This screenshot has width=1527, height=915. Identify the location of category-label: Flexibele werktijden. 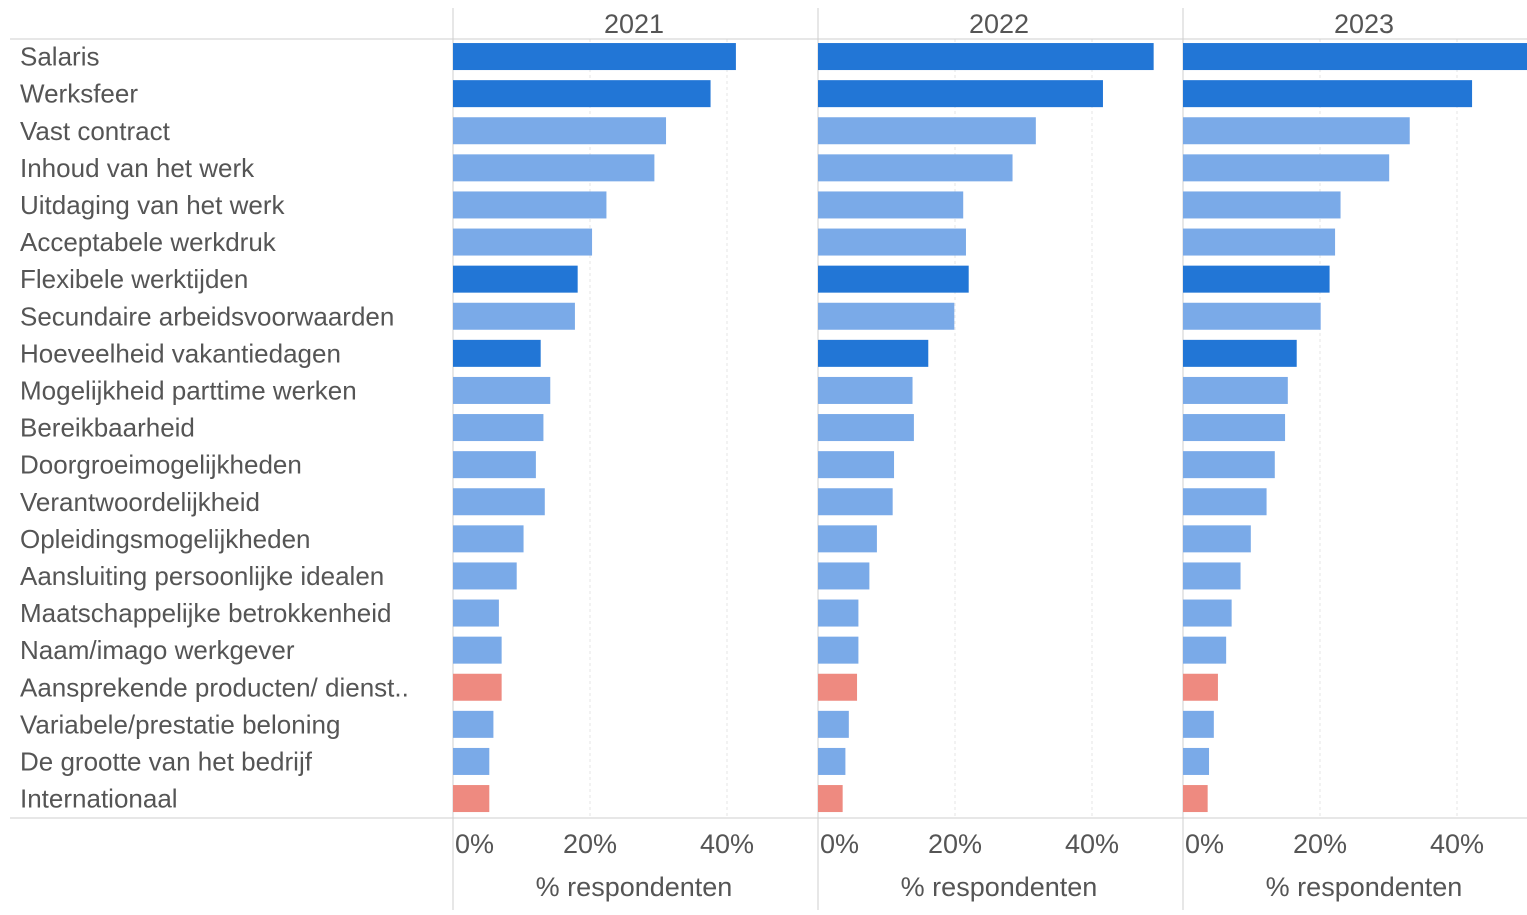
(134, 279).